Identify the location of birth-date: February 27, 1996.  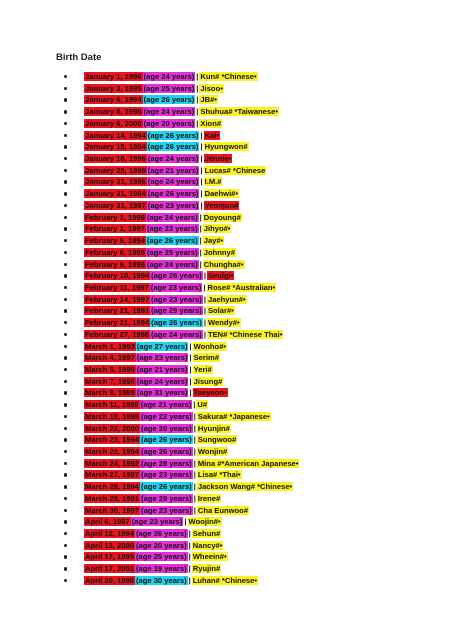
(117, 334).